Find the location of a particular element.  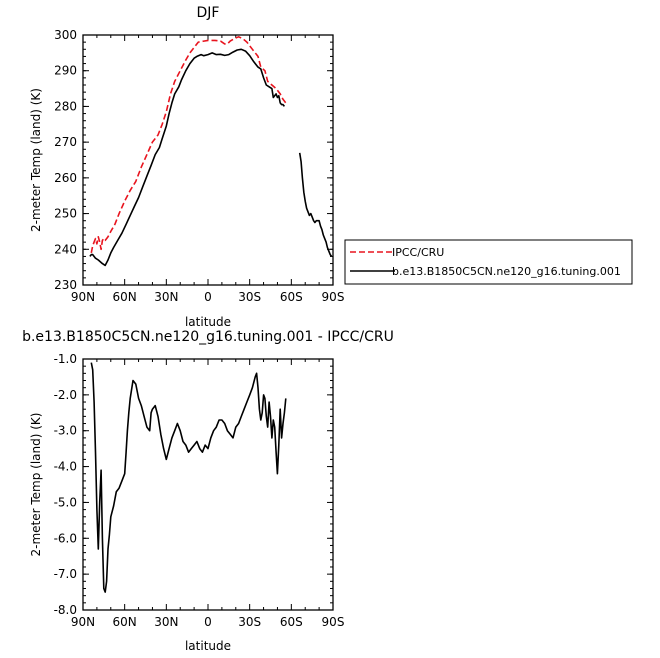

difference-line is located at coordinates (188, 477).